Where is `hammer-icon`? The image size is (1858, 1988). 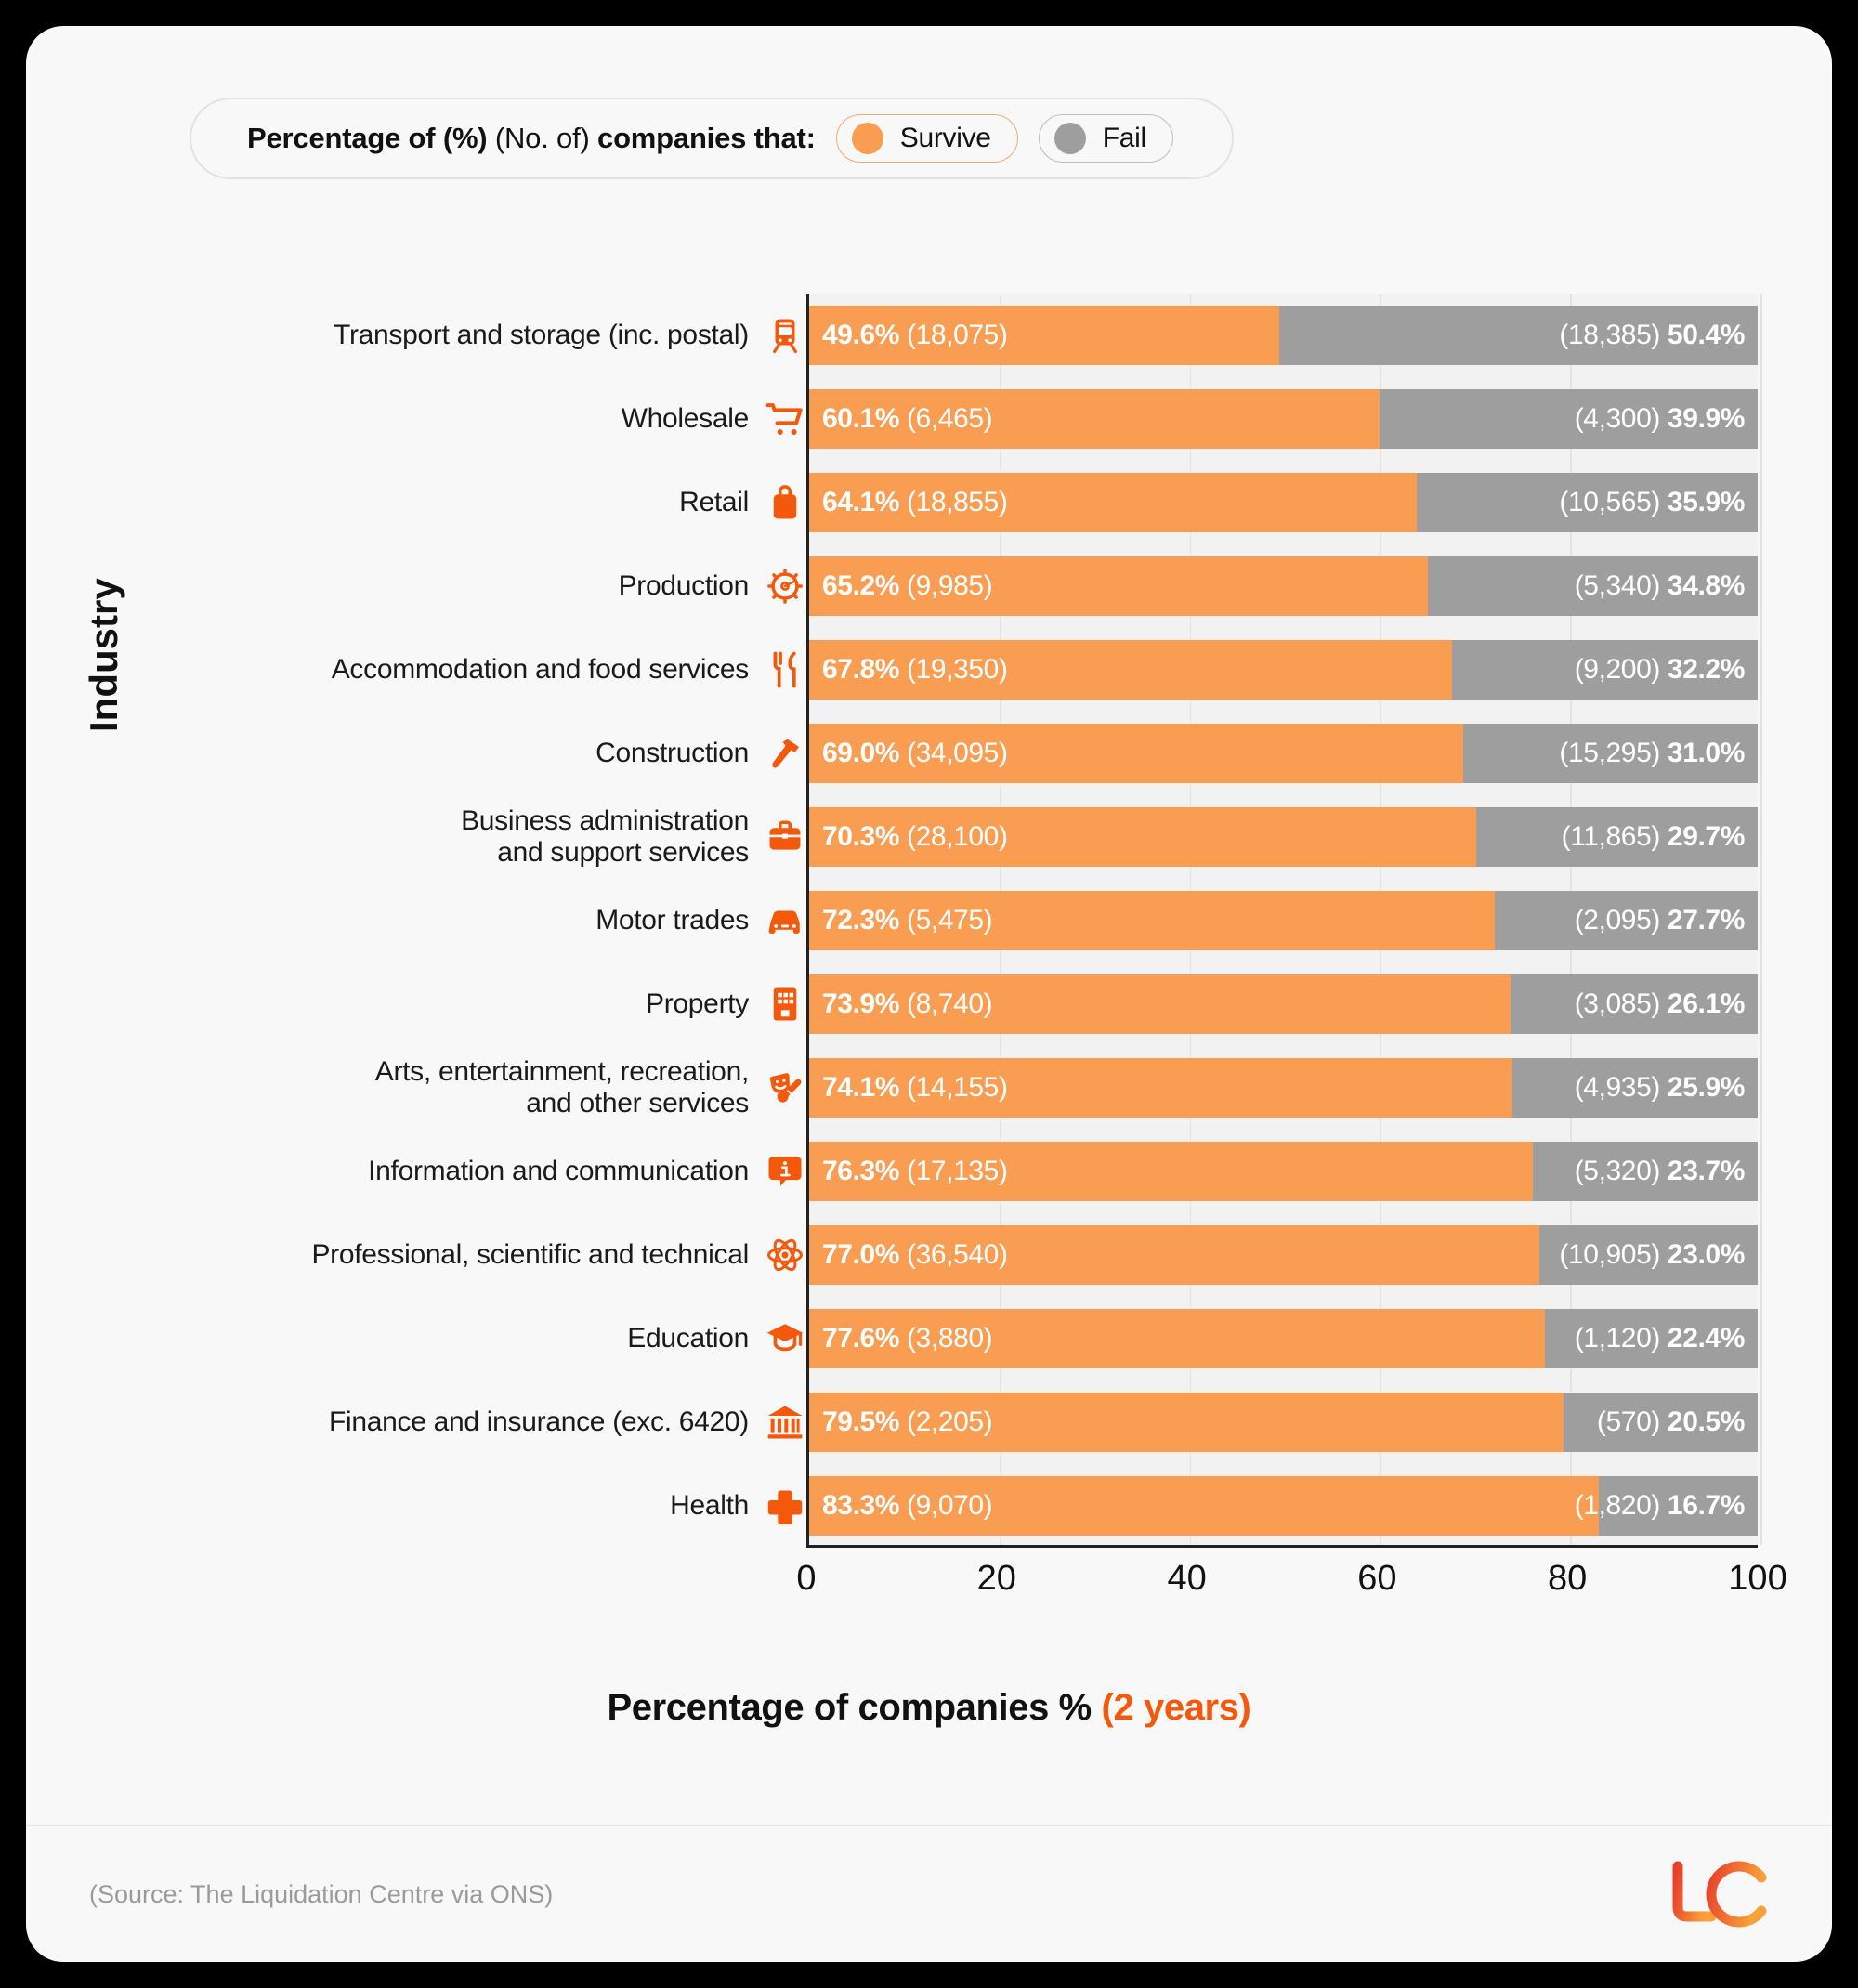 hammer-icon is located at coordinates (785, 754).